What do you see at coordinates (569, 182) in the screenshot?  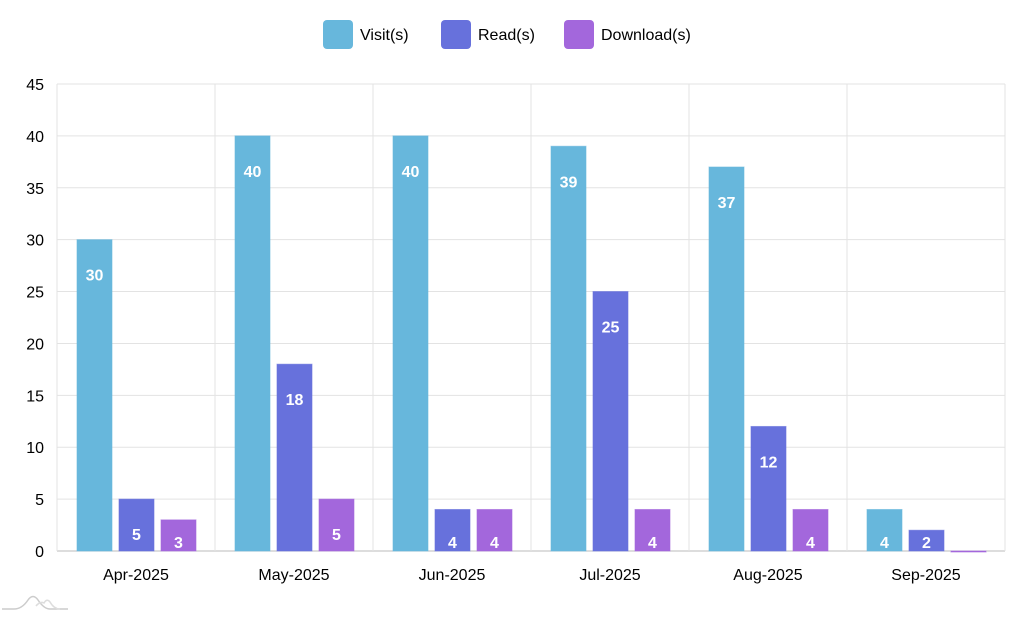 I see `data-label: 39` at bounding box center [569, 182].